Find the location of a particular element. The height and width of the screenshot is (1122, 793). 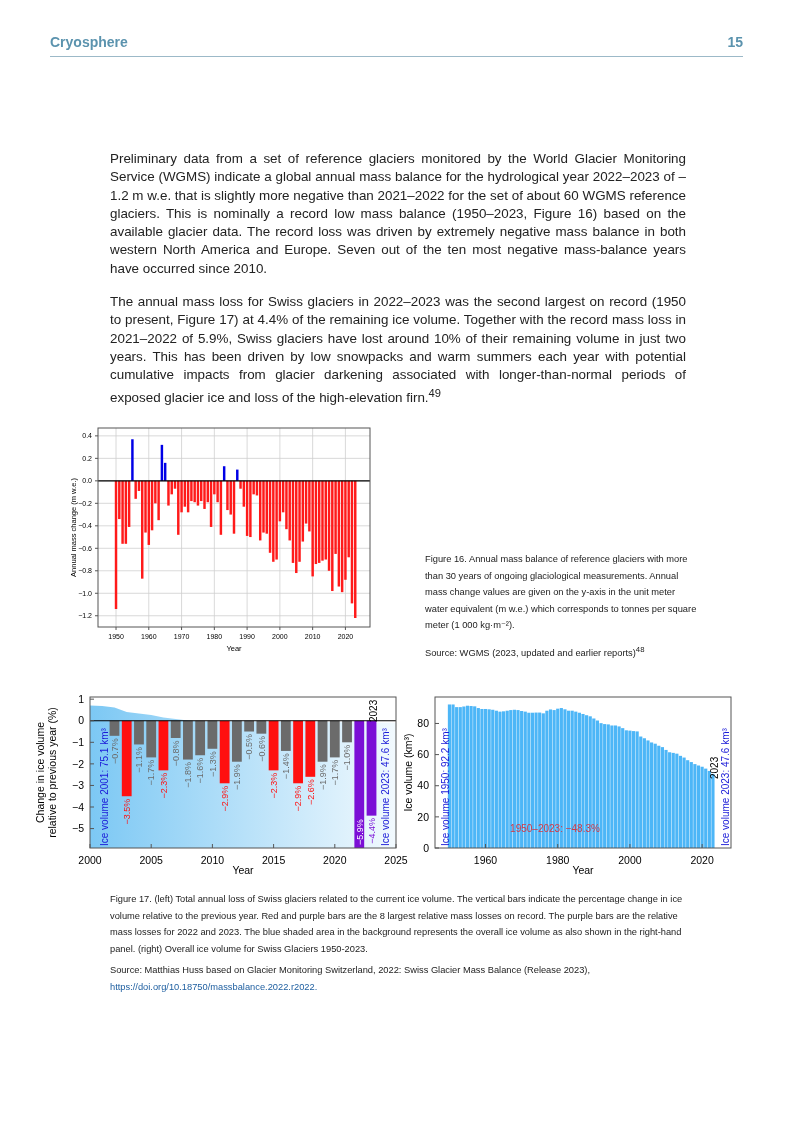

text: 15 is located at coordinates (735, 42).